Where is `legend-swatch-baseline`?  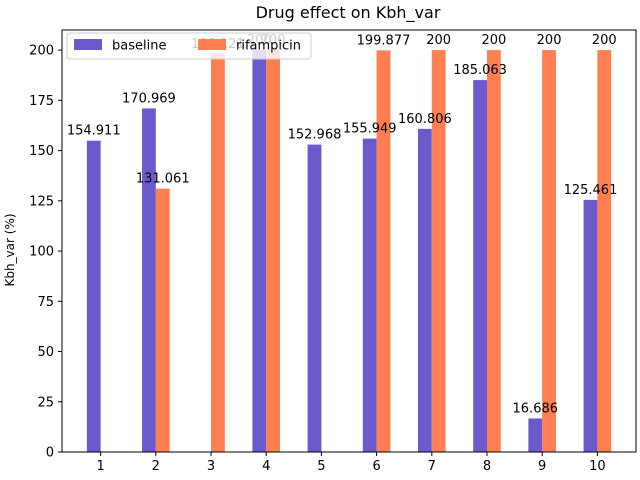 legend-swatch-baseline is located at coordinates (88, 44).